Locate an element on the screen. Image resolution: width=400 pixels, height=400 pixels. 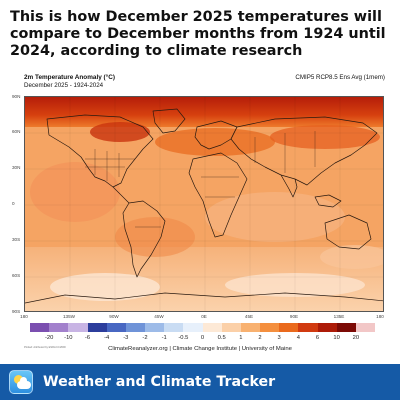
map-model: CMIP5 RCP8.5 Ens Avg (1mem) is located at coordinates (340, 77).